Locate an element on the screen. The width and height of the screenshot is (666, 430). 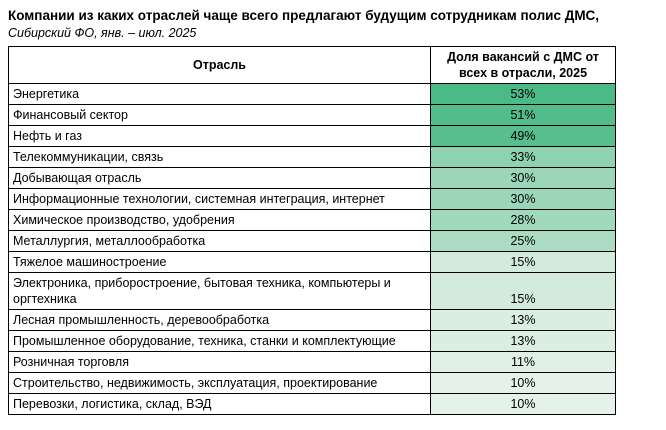
table-row: Нефть и газ 49% is located at coordinates (312, 136).